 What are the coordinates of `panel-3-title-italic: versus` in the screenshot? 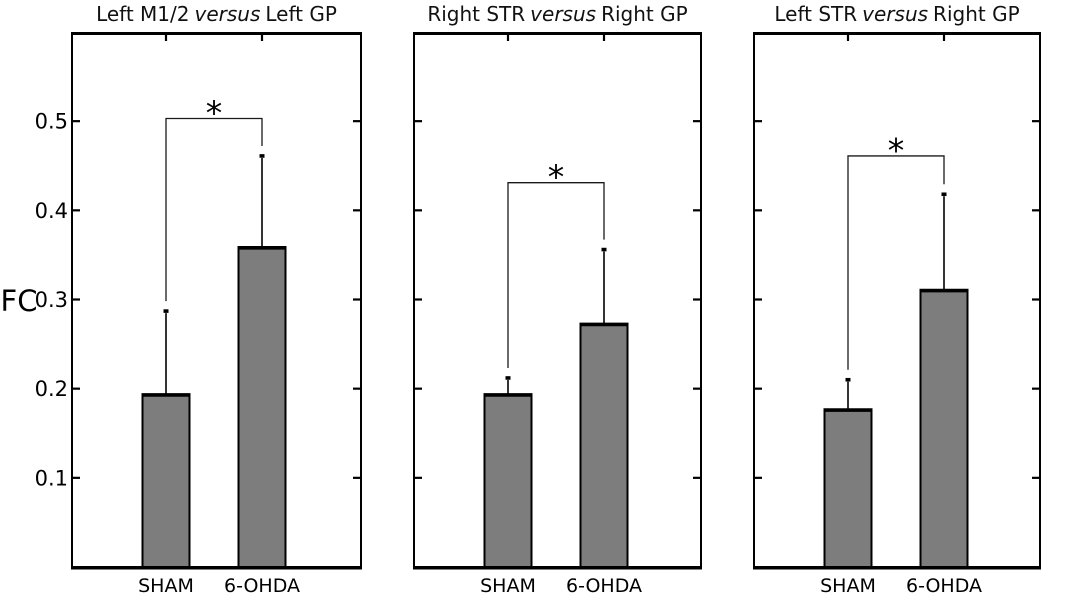 It's located at (895, 14).